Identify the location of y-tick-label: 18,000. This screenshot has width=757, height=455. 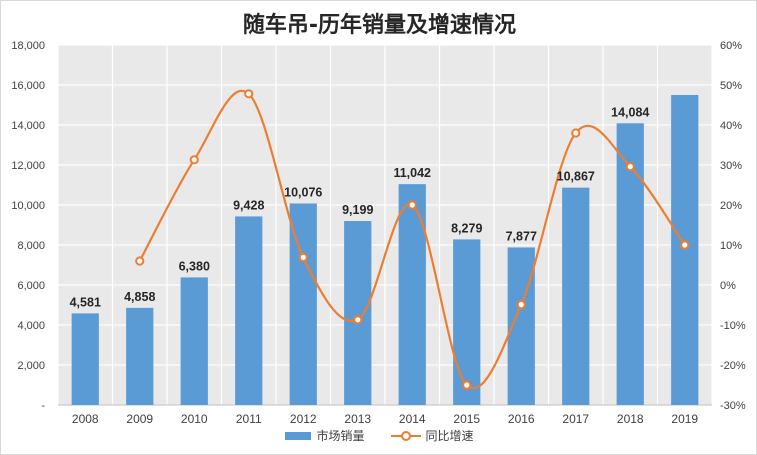
(28, 46).